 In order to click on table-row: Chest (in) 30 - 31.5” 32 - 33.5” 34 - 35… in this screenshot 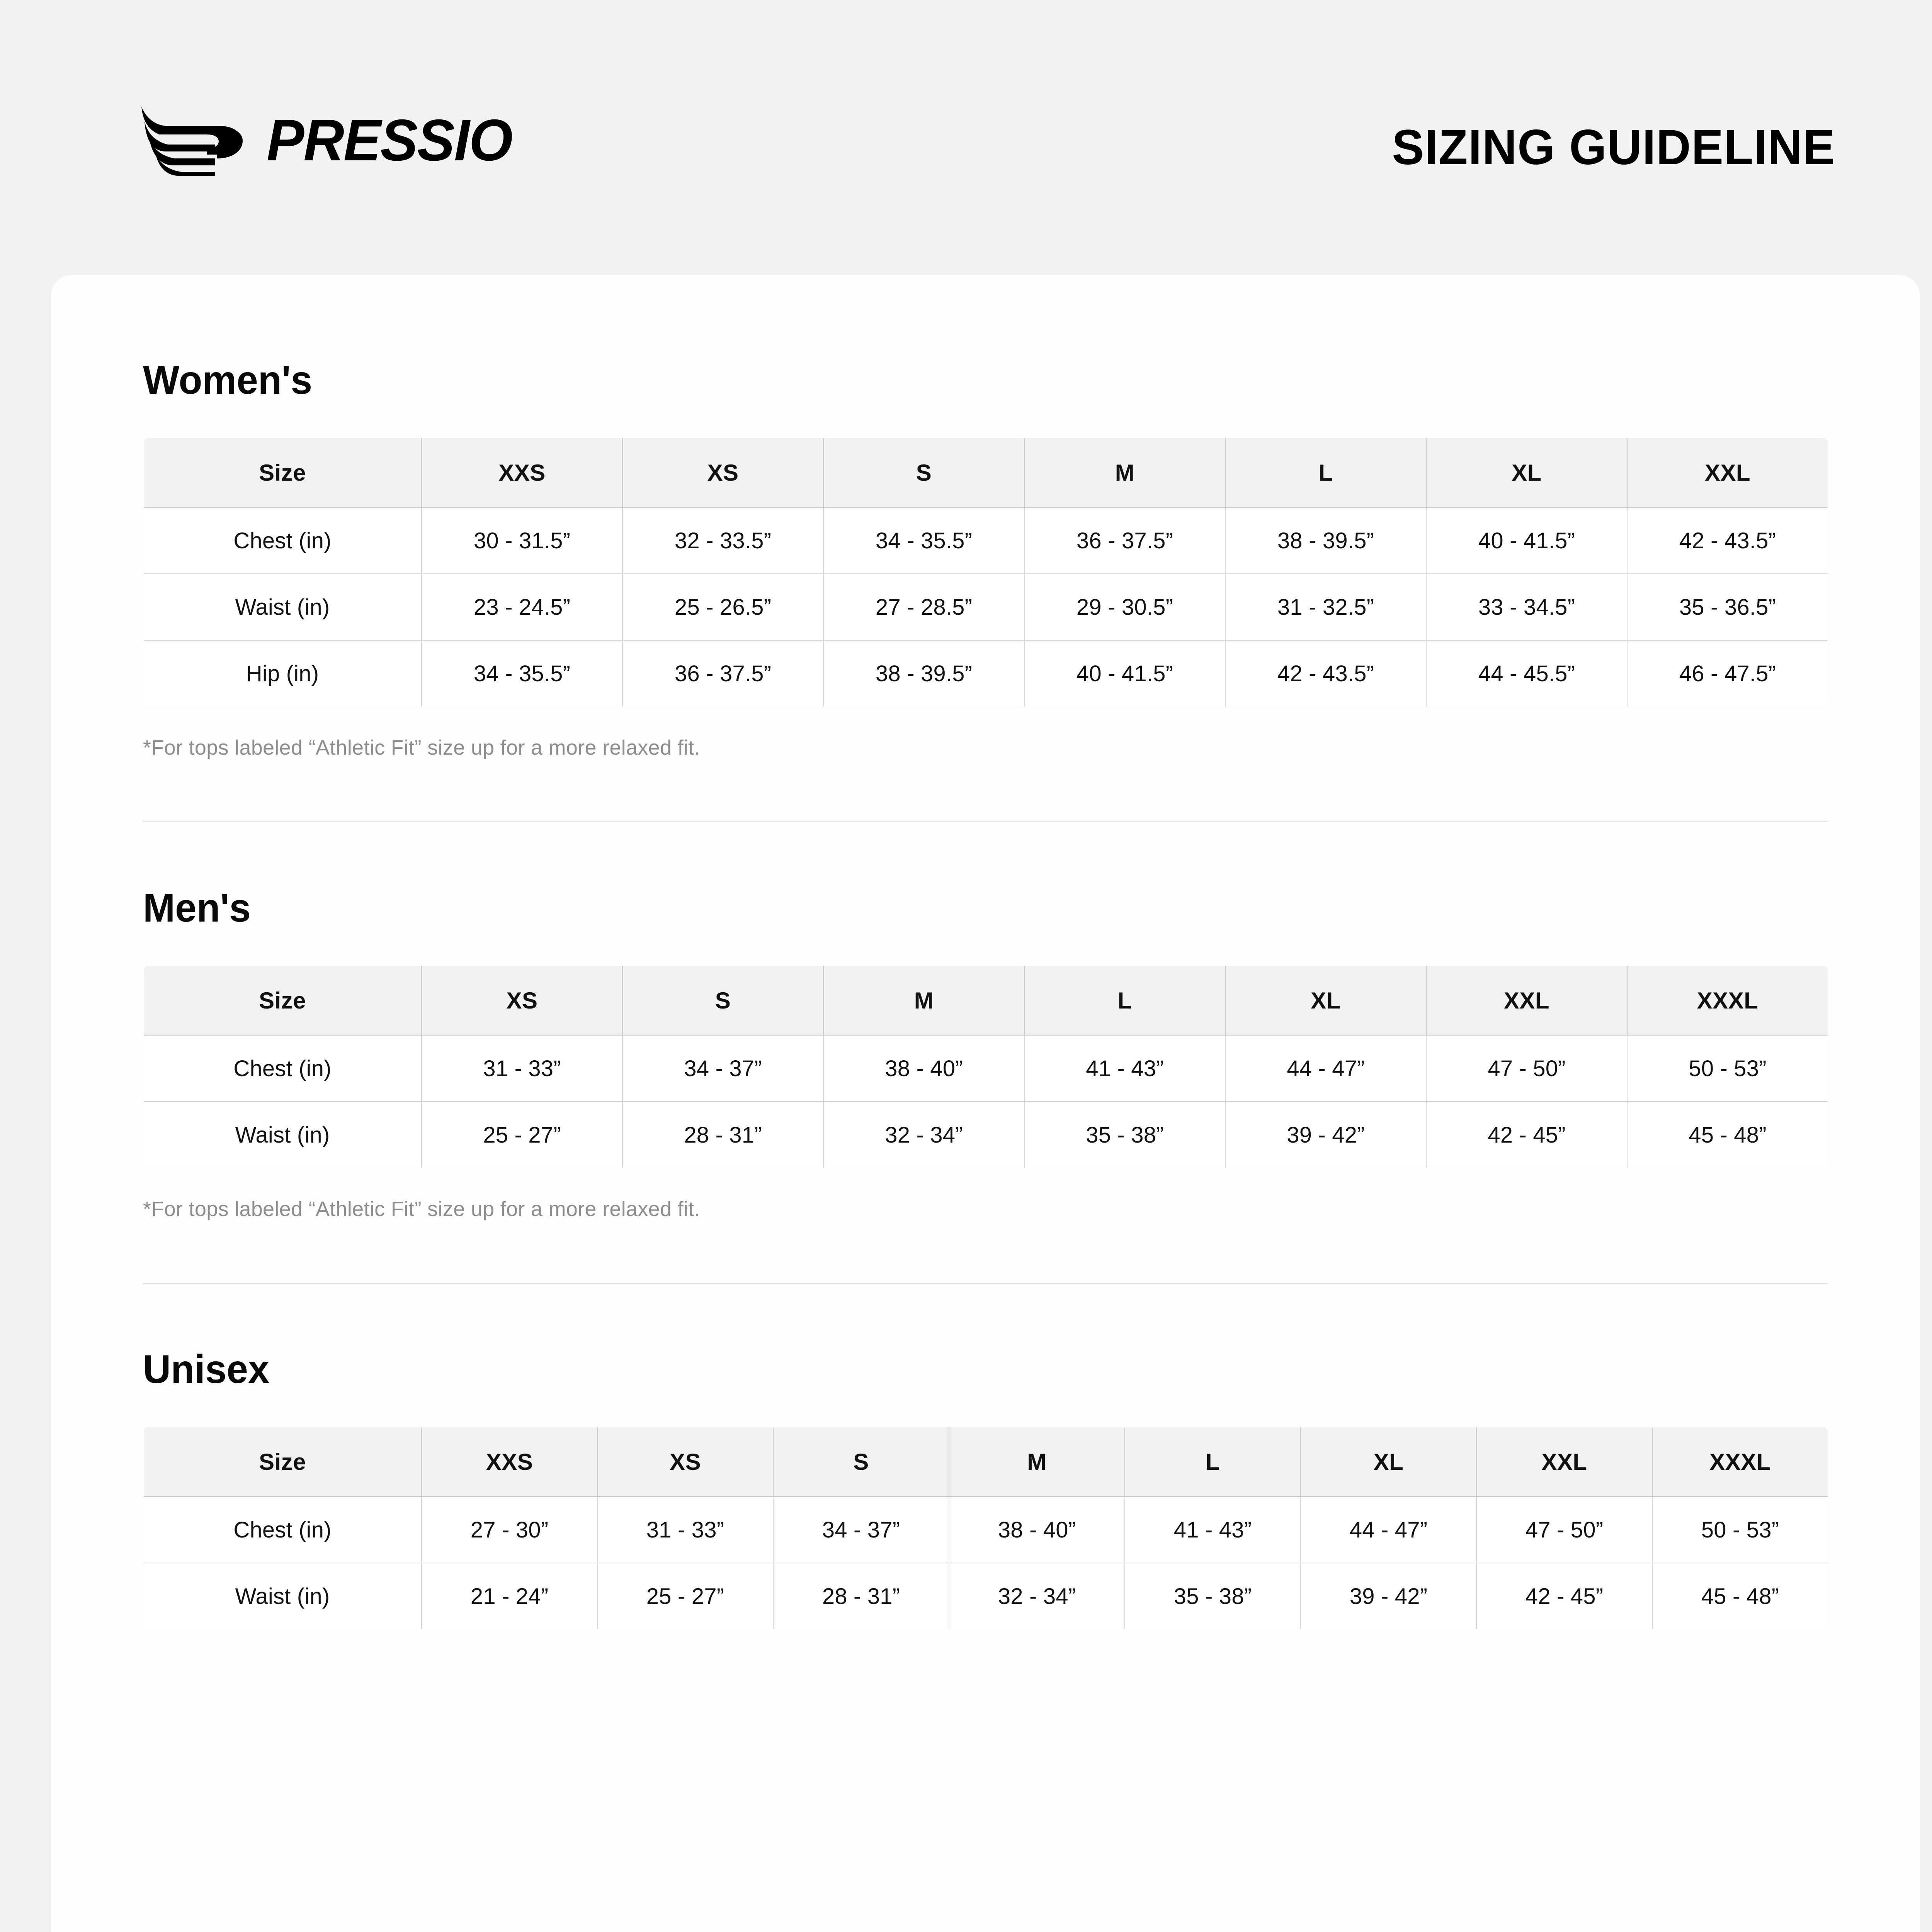, I will do `click(986, 540)`.